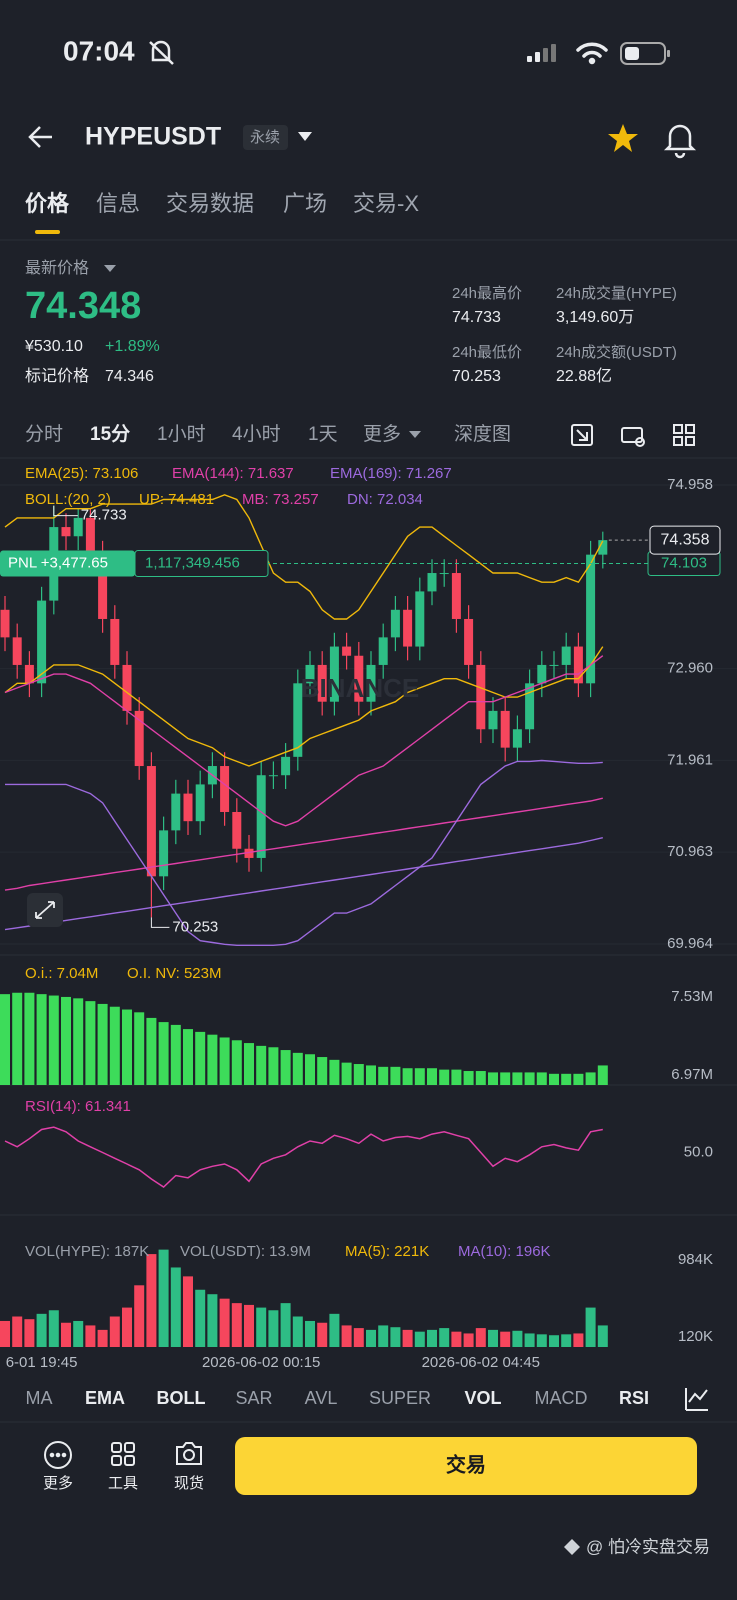 The height and width of the screenshot is (1600, 737). What do you see at coordinates (39, 1398) in the screenshot?
I see `indicator-tab: MA` at bounding box center [39, 1398].